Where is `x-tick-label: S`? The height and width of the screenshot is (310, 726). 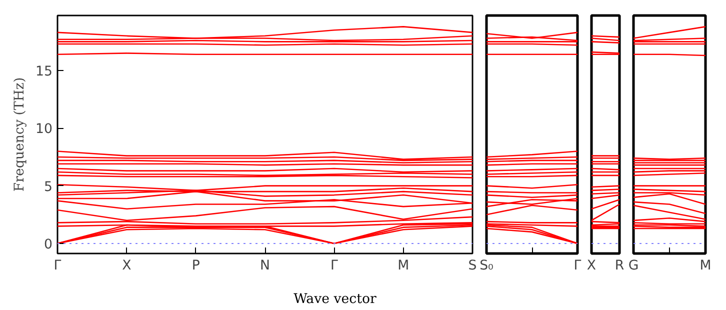
x-tick-label: S is located at coordinates (472, 266).